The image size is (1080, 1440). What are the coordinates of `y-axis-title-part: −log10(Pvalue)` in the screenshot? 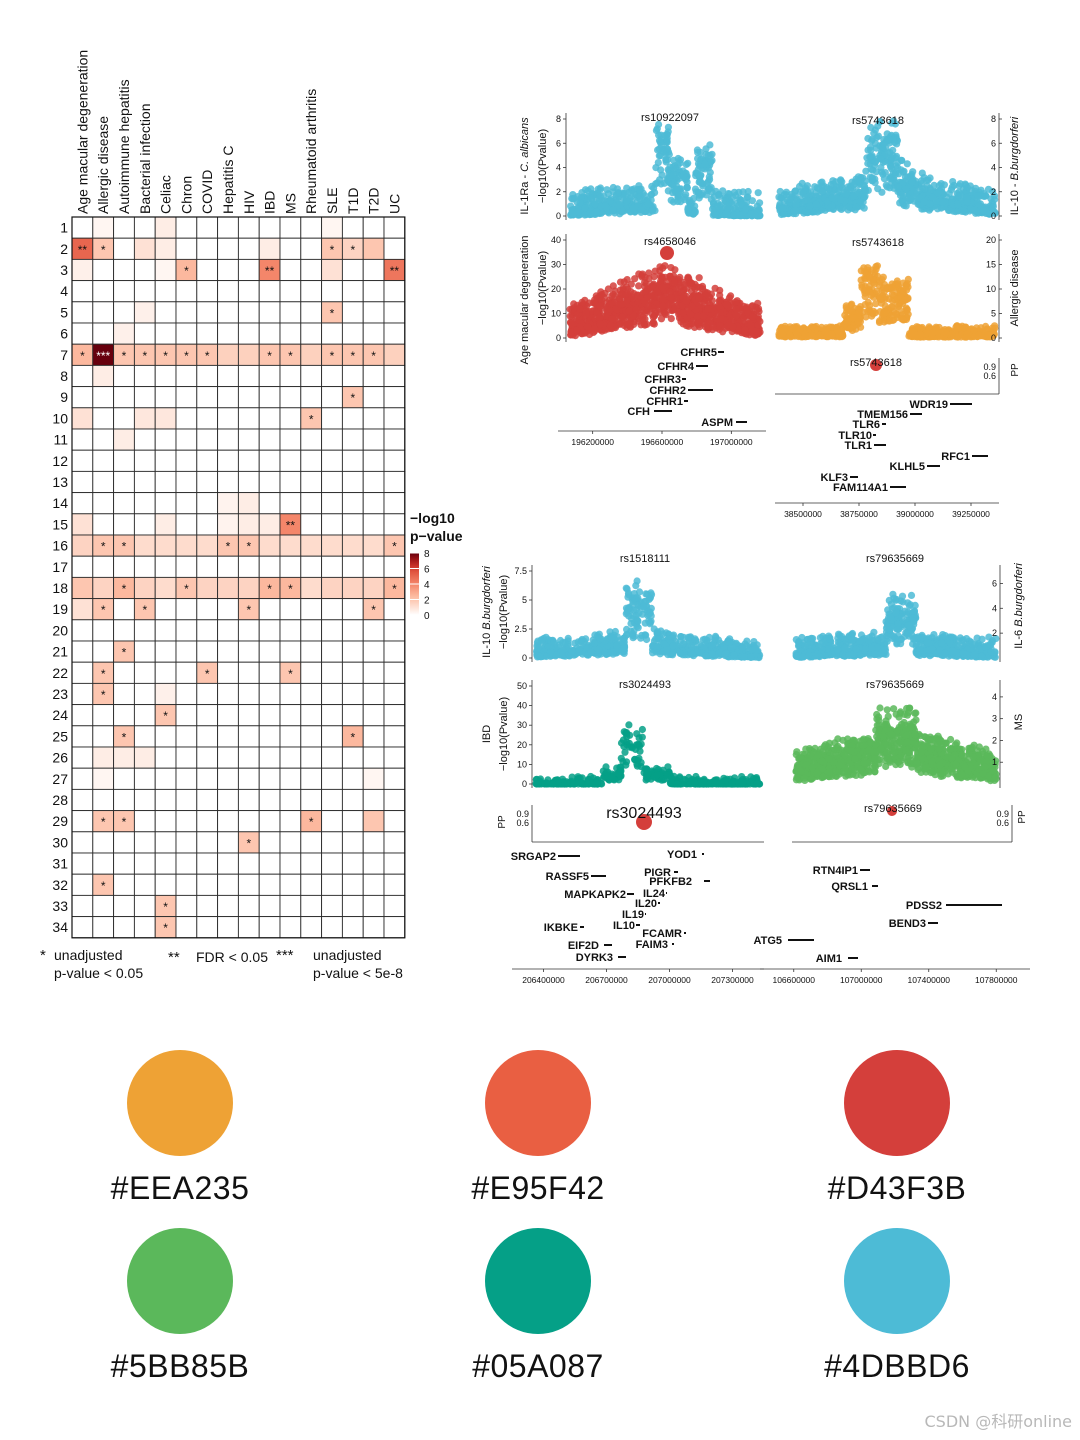 It's located at (543, 166).